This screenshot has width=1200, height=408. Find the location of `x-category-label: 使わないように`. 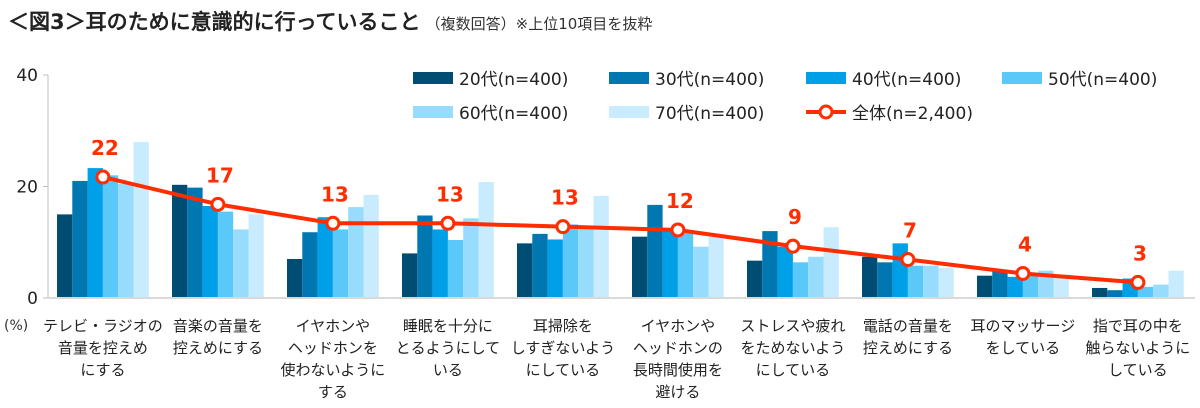

x-category-label: 使わないように is located at coordinates (333, 370).